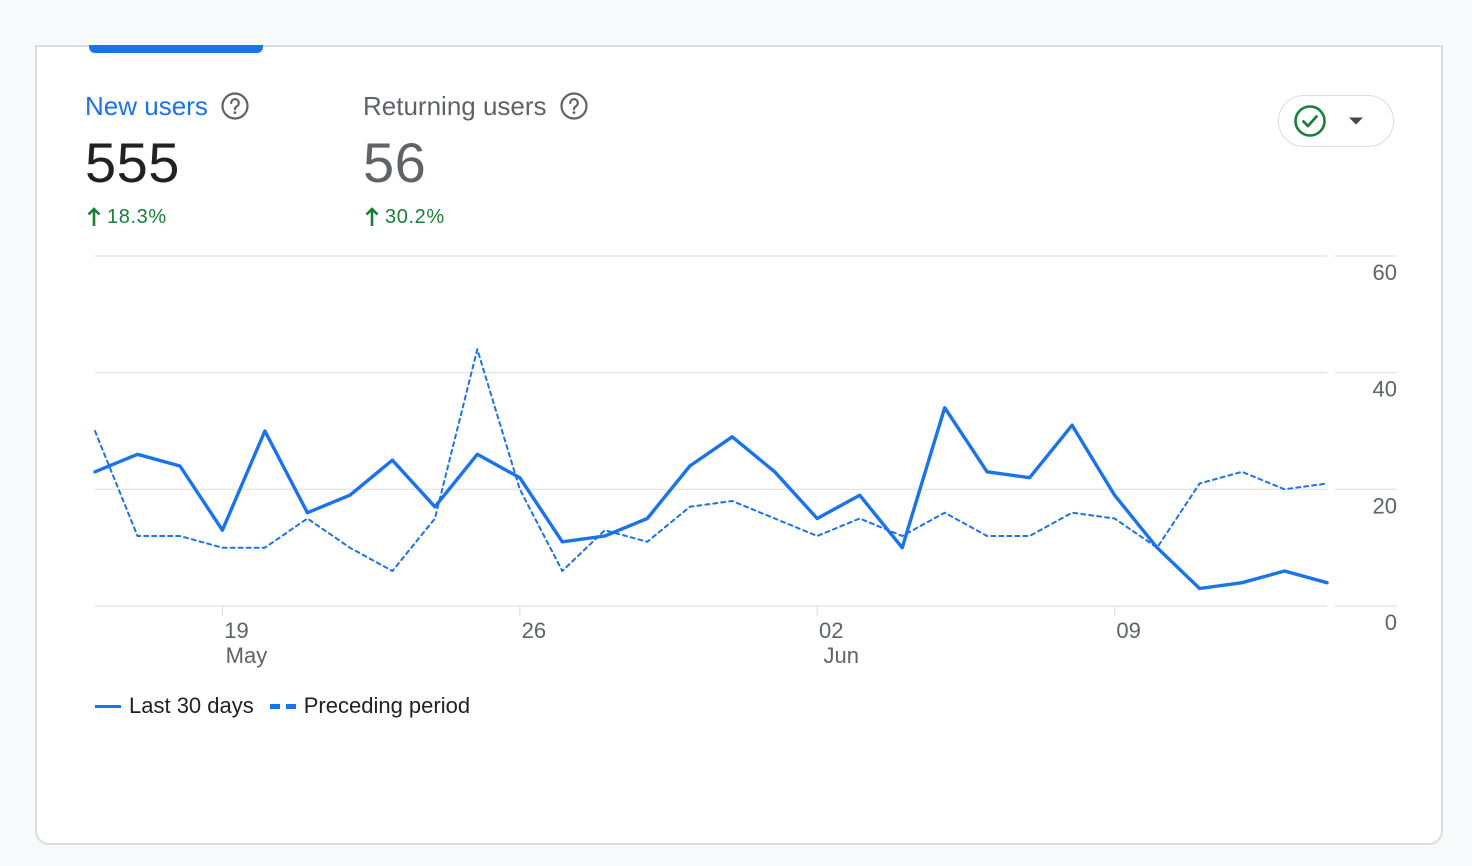 This screenshot has height=866, width=1472. I want to click on legend-label: Last 30 days, so click(191, 705).